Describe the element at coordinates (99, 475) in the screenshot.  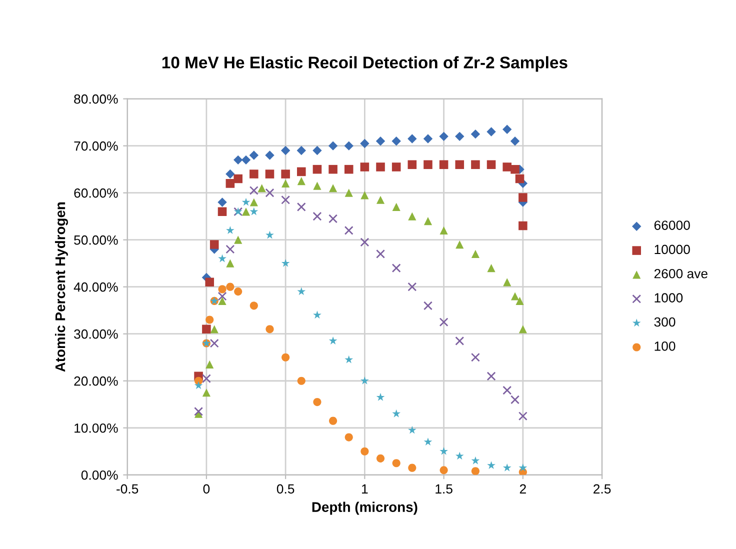
I see `y-tick-label: 0.00%` at that location.